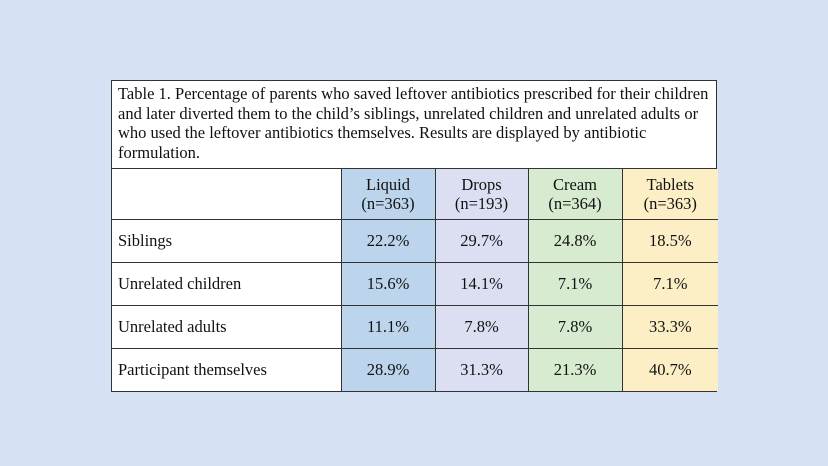 The image size is (828, 466). What do you see at coordinates (575, 184) in the screenshot?
I see `header-cream-name: Cream` at bounding box center [575, 184].